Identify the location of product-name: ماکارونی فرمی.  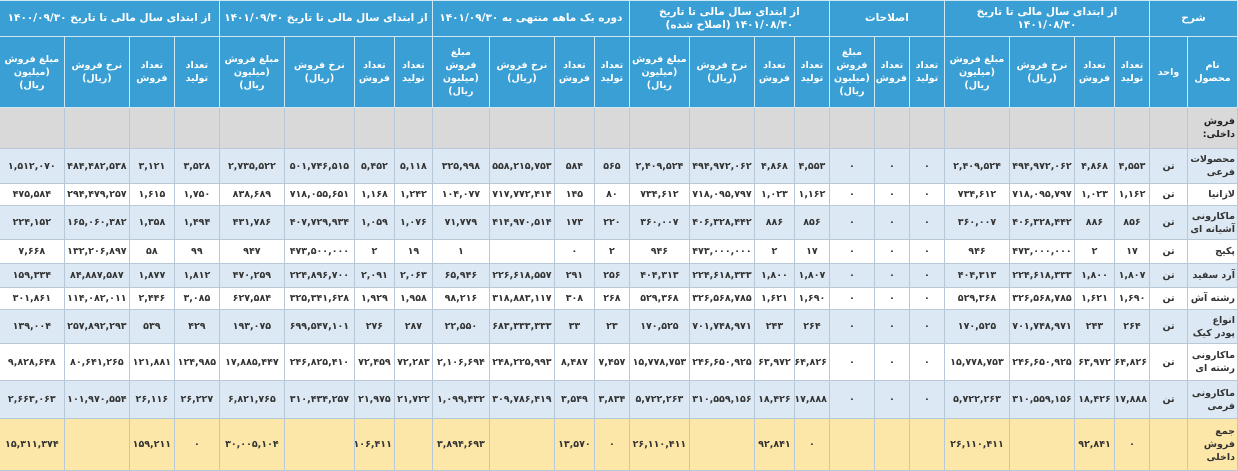
(1212, 399).